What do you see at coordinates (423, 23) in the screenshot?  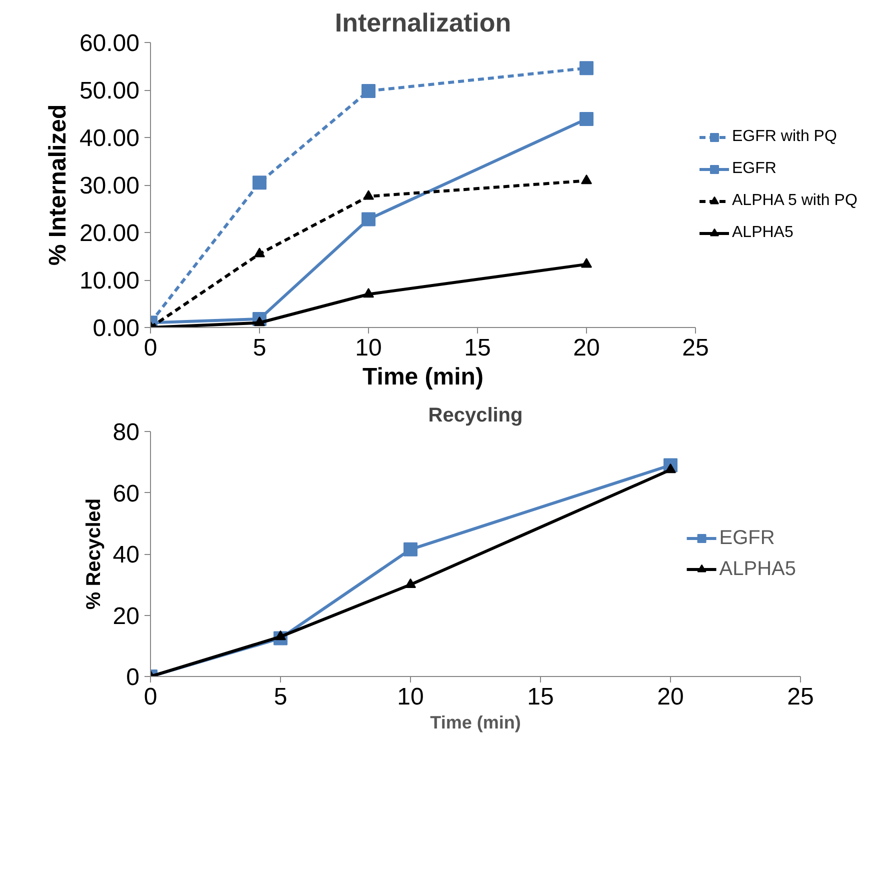 I see `chart-title: Internalization` at bounding box center [423, 23].